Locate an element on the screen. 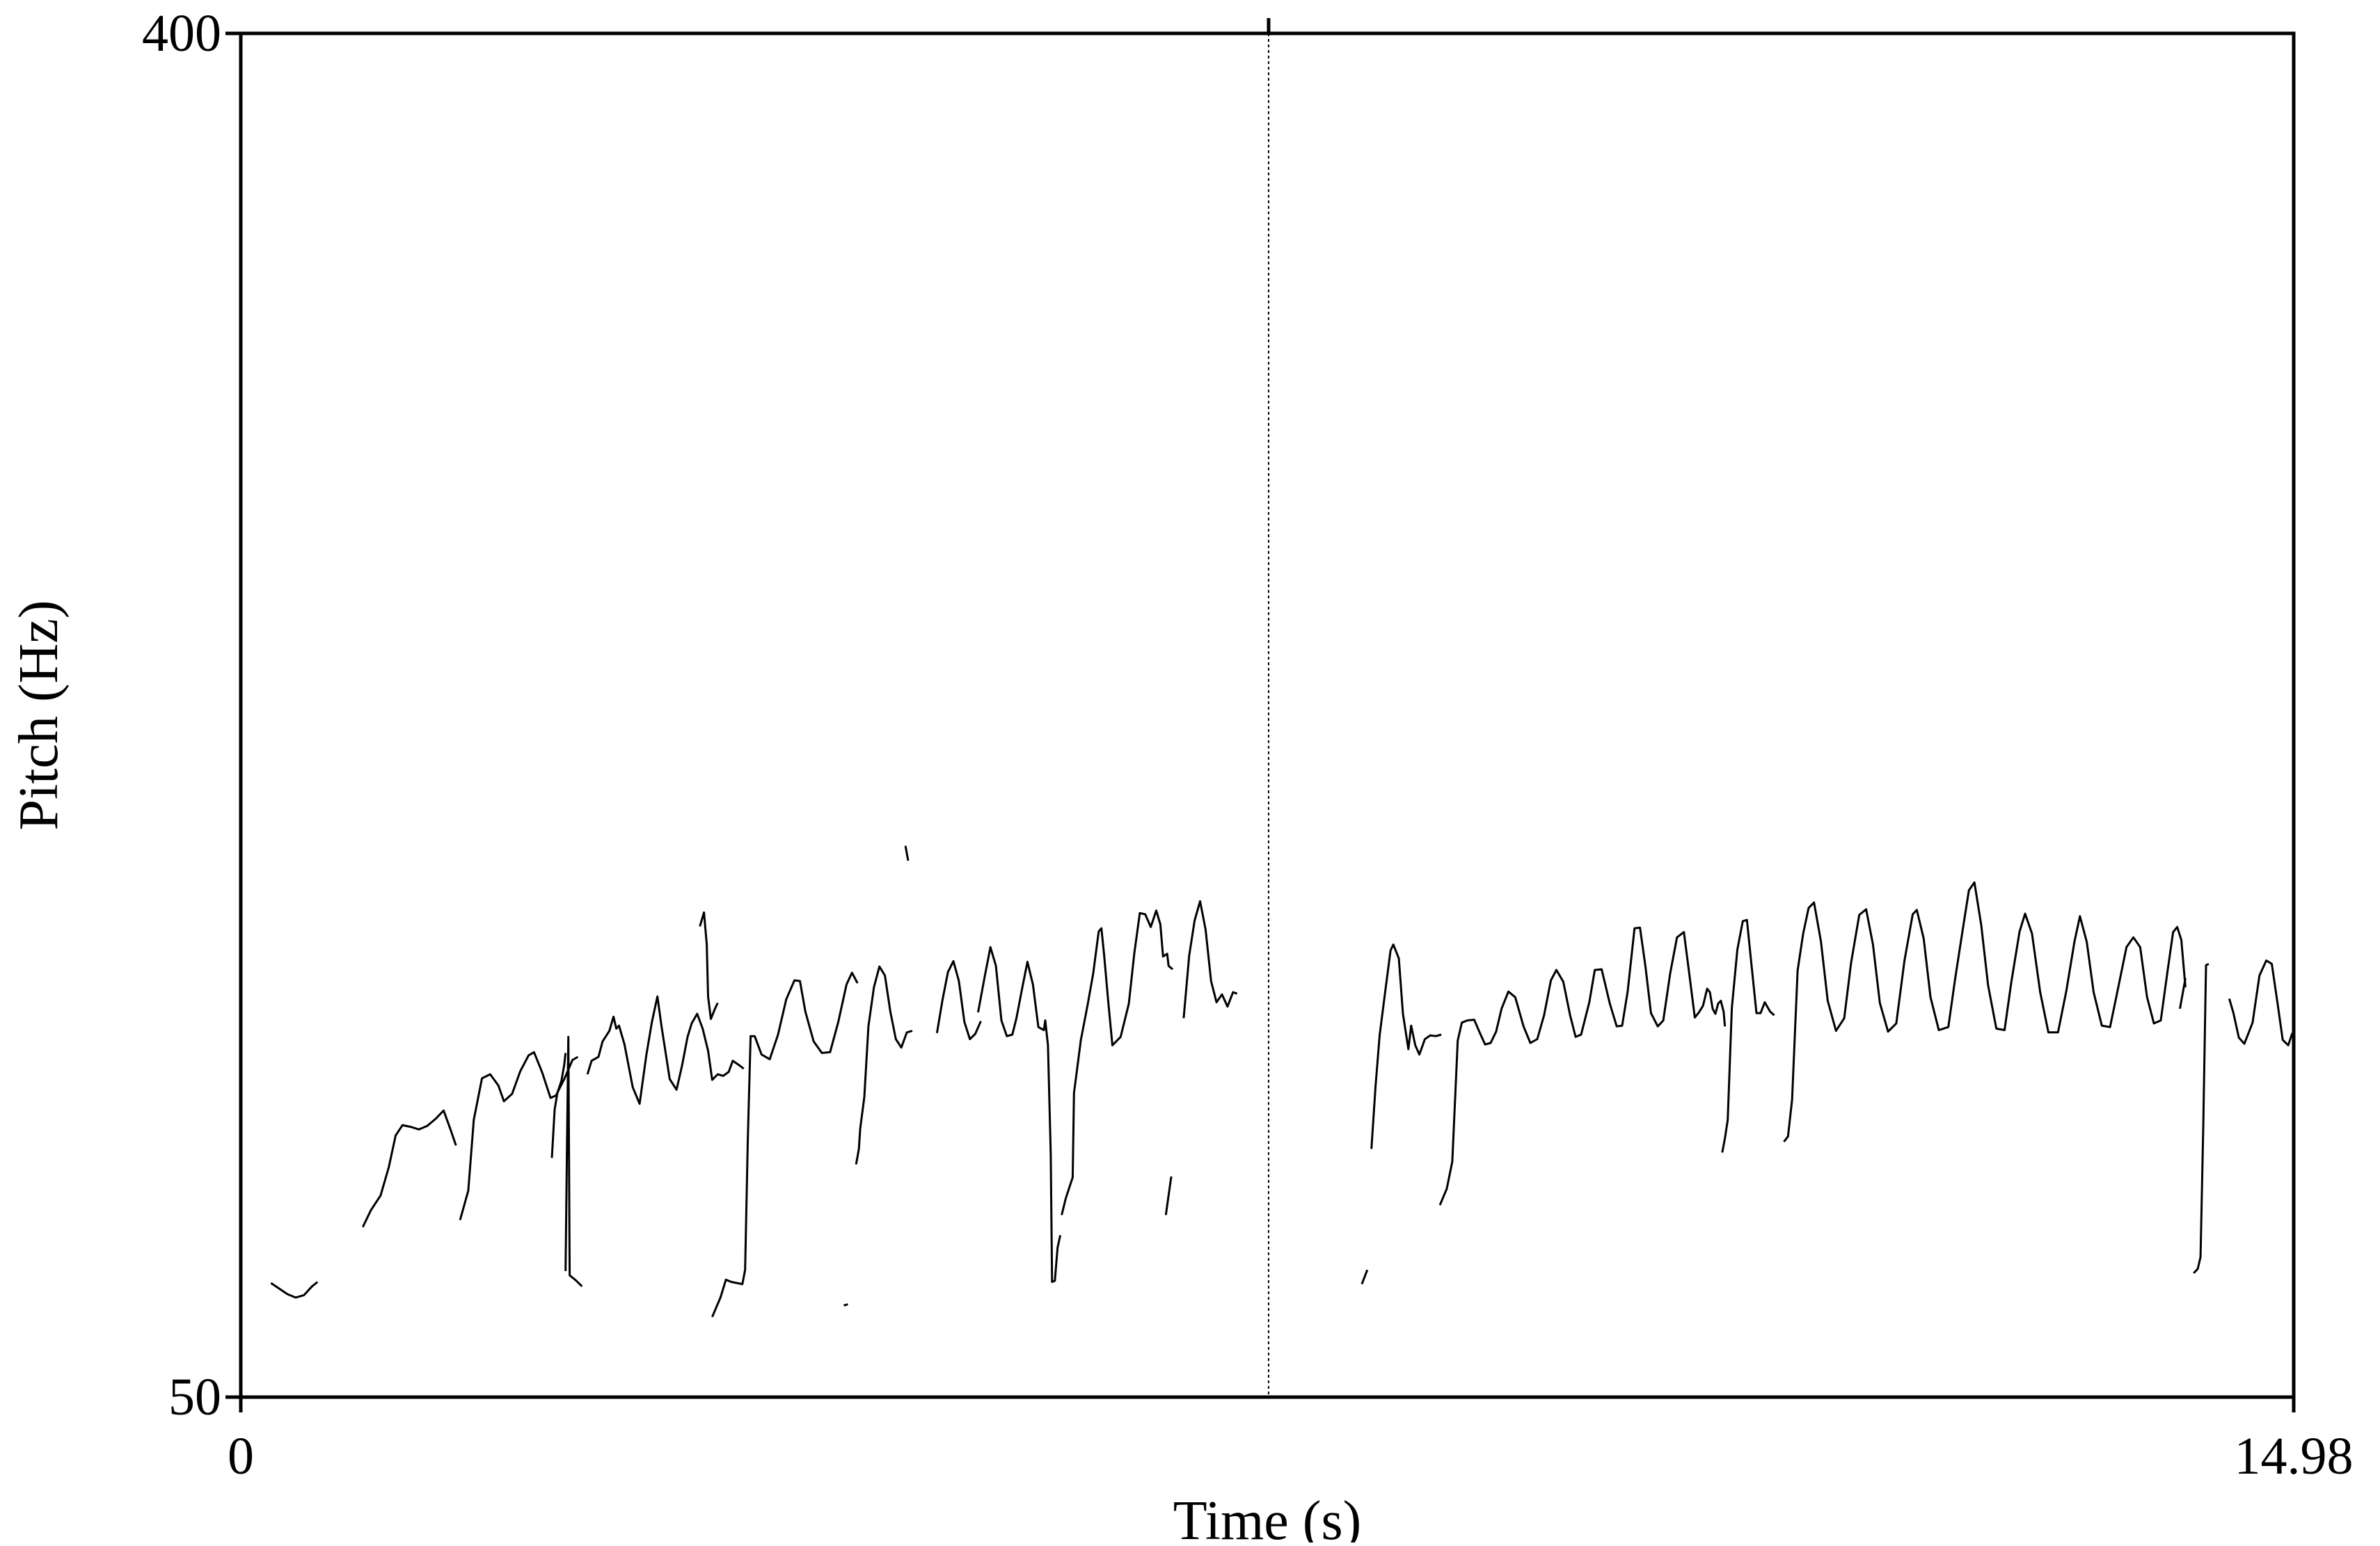  x-axis-label: Time (s) is located at coordinates (1267, 1517).